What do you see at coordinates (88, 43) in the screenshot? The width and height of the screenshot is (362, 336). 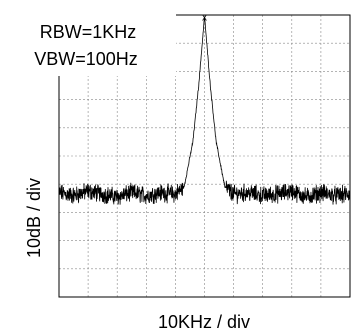 I see `annotation-box` at bounding box center [88, 43].